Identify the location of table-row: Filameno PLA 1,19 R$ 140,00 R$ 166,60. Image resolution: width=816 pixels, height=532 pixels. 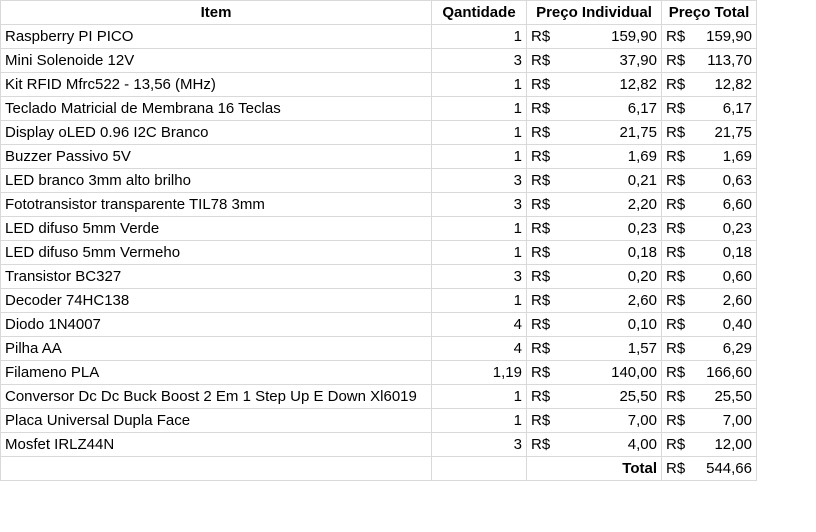
(378, 372).